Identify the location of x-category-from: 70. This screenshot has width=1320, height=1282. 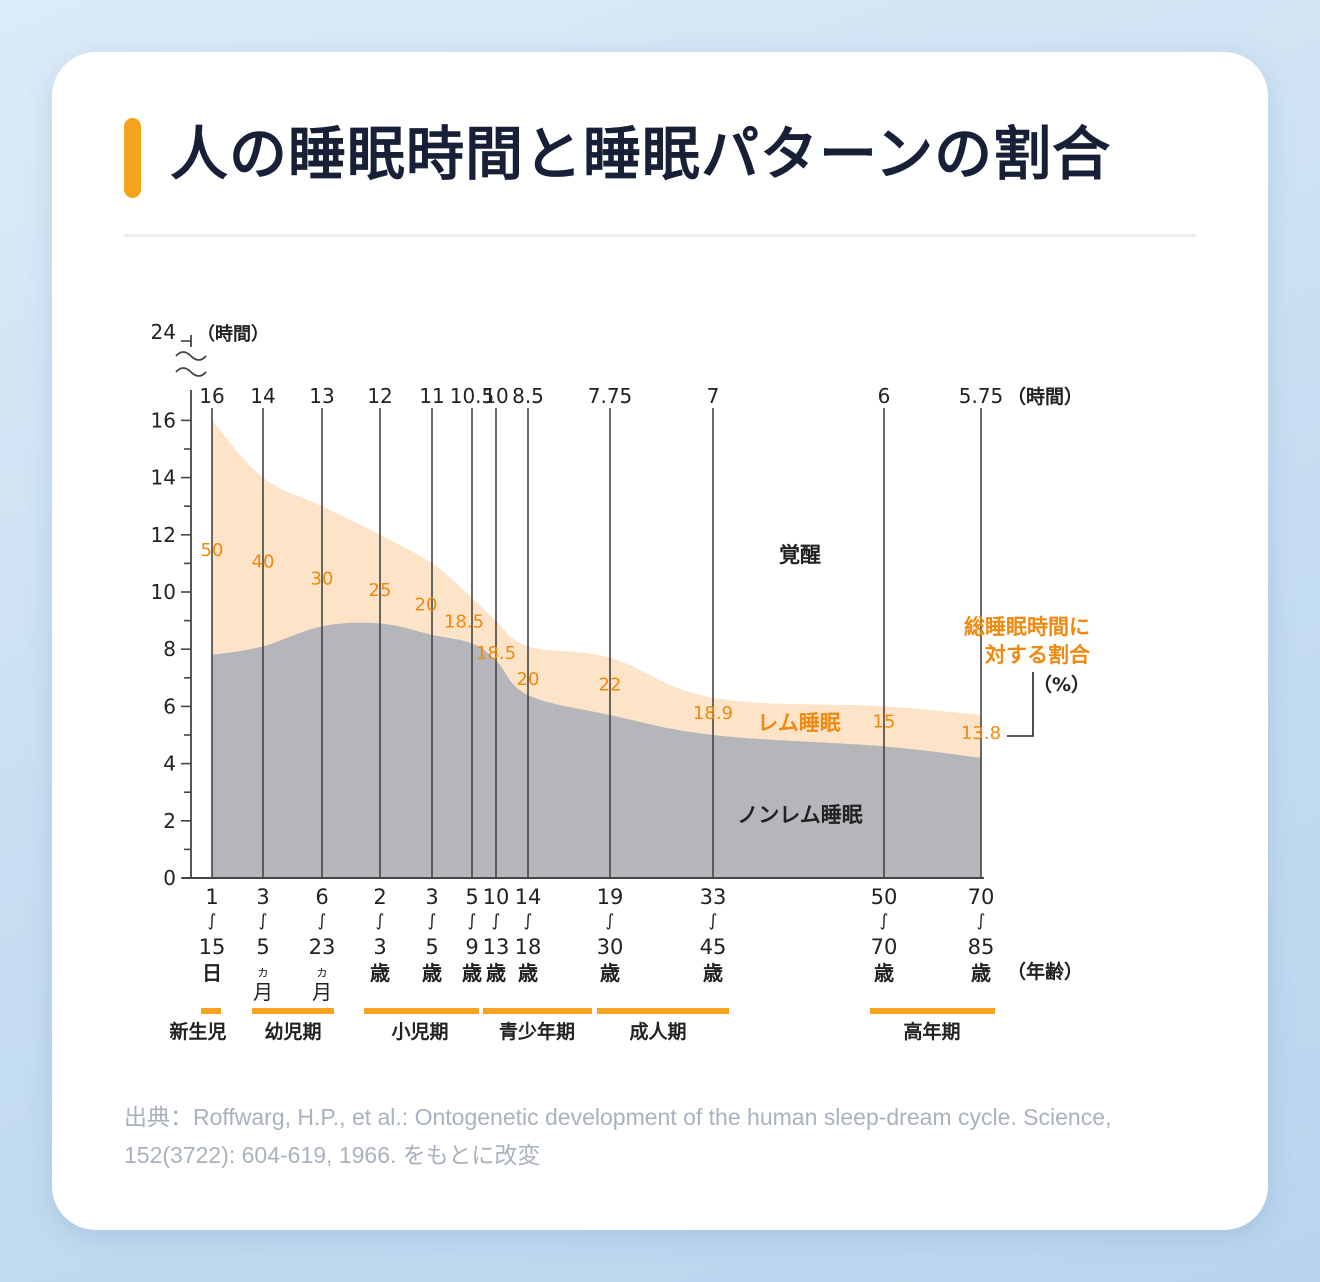
(981, 897).